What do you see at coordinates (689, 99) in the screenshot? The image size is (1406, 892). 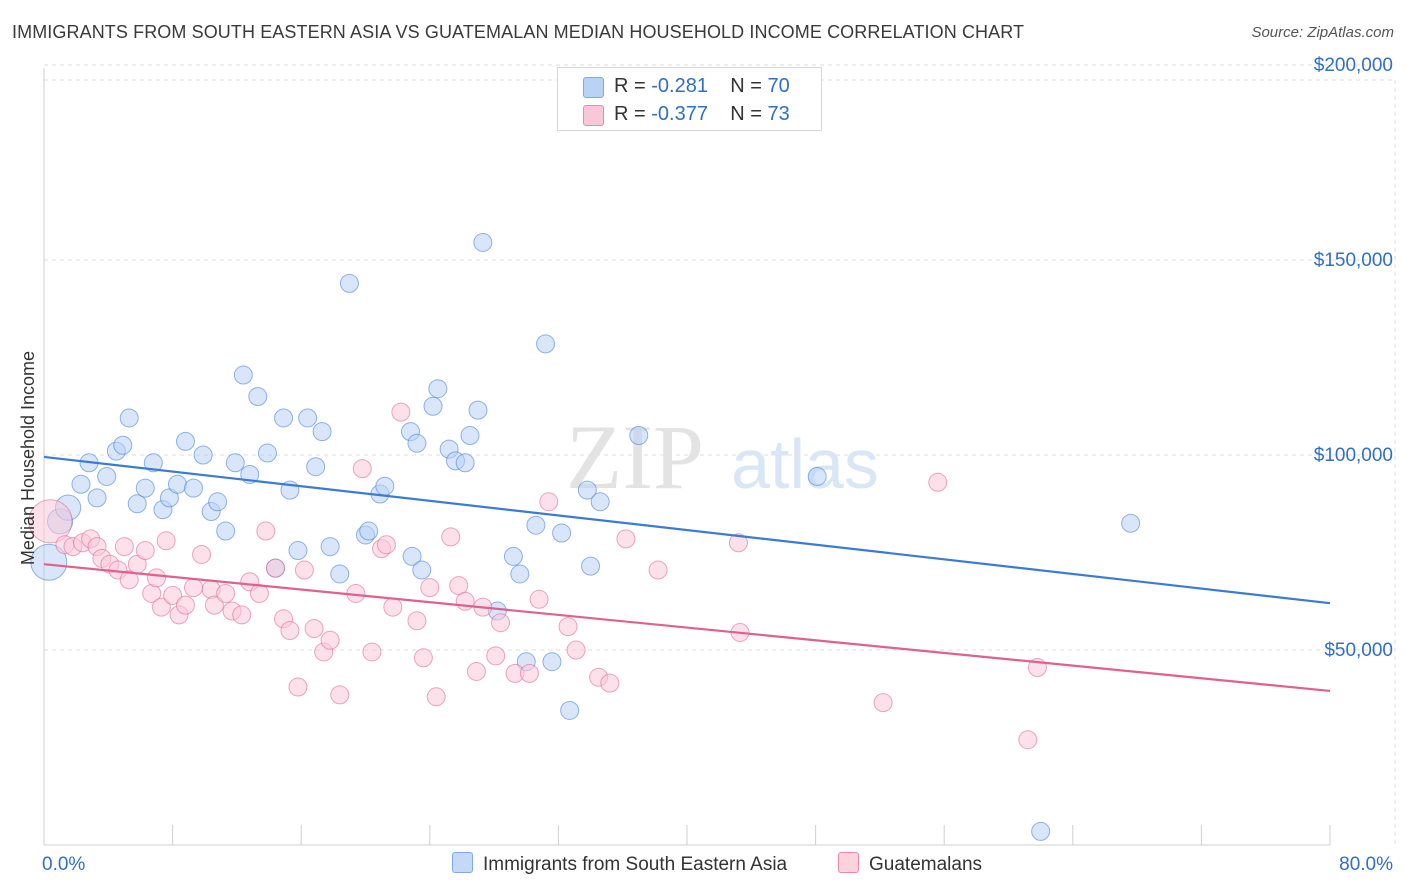 I see `legend: R = -0.281 N = 70 R = -0.377 N = 73` at bounding box center [689, 99].